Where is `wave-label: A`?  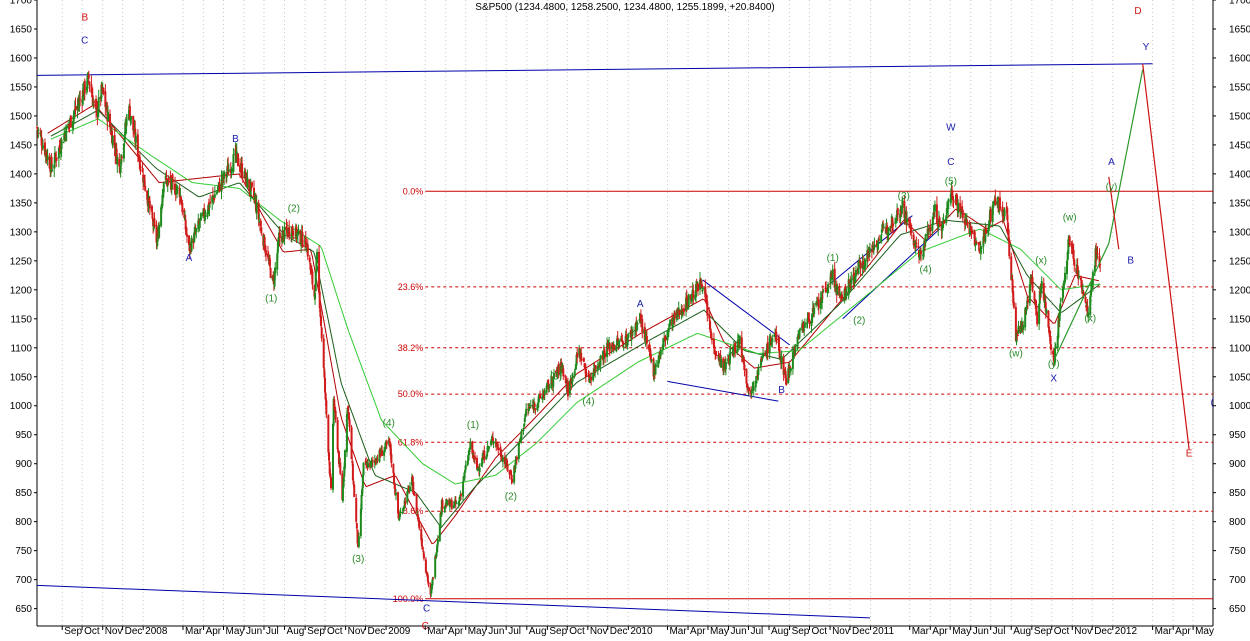
wave-label: A is located at coordinates (1111, 162).